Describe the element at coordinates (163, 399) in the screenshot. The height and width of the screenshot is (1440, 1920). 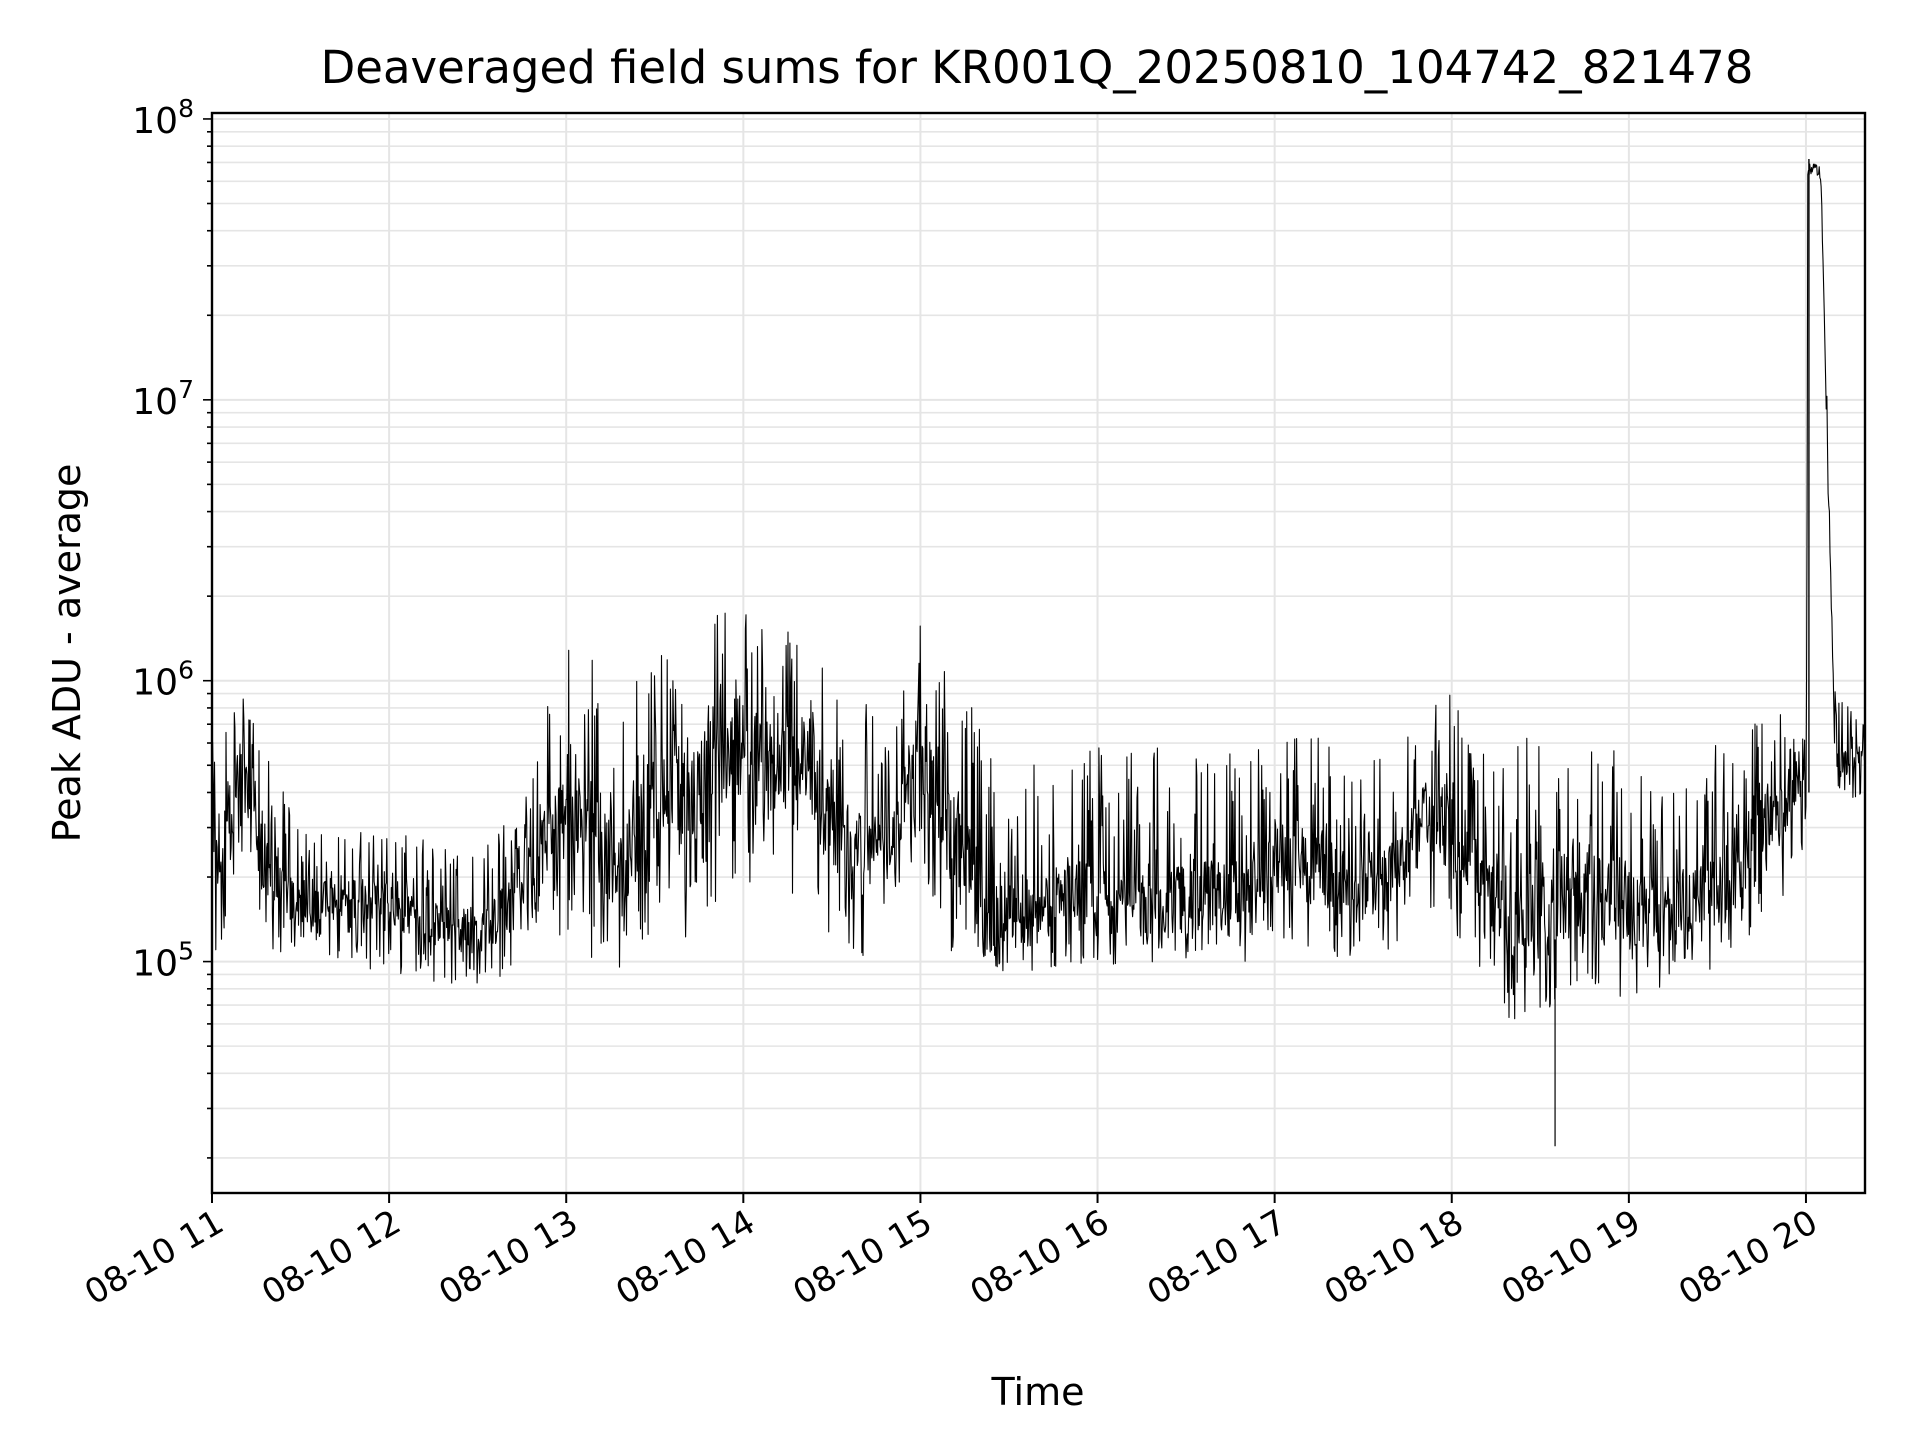
I see `y-tick-label: 10⁷` at that location.